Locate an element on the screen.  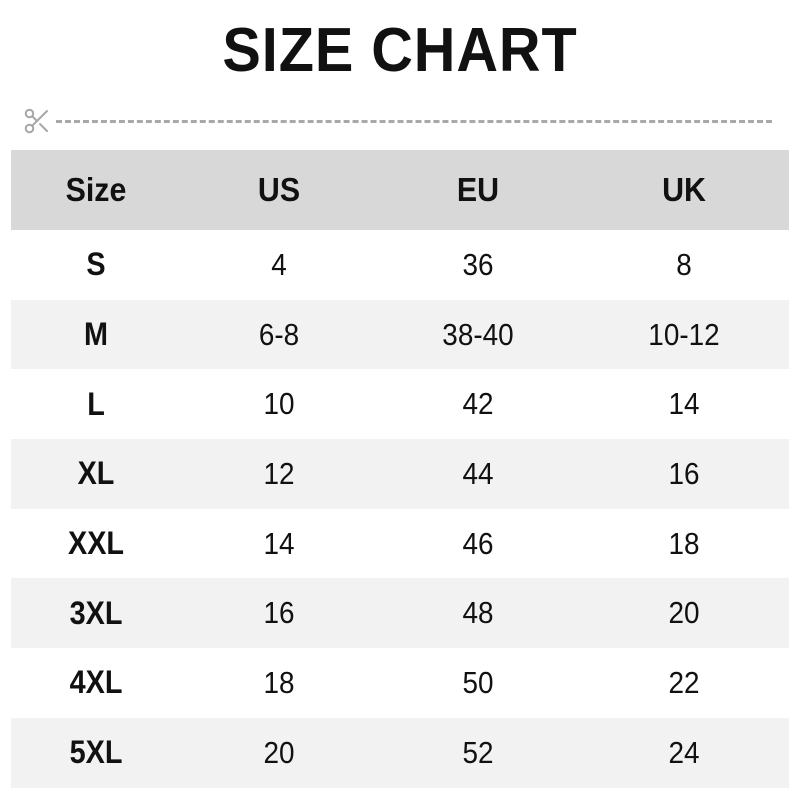
cell-uk: 22 is located at coordinates (684, 682).